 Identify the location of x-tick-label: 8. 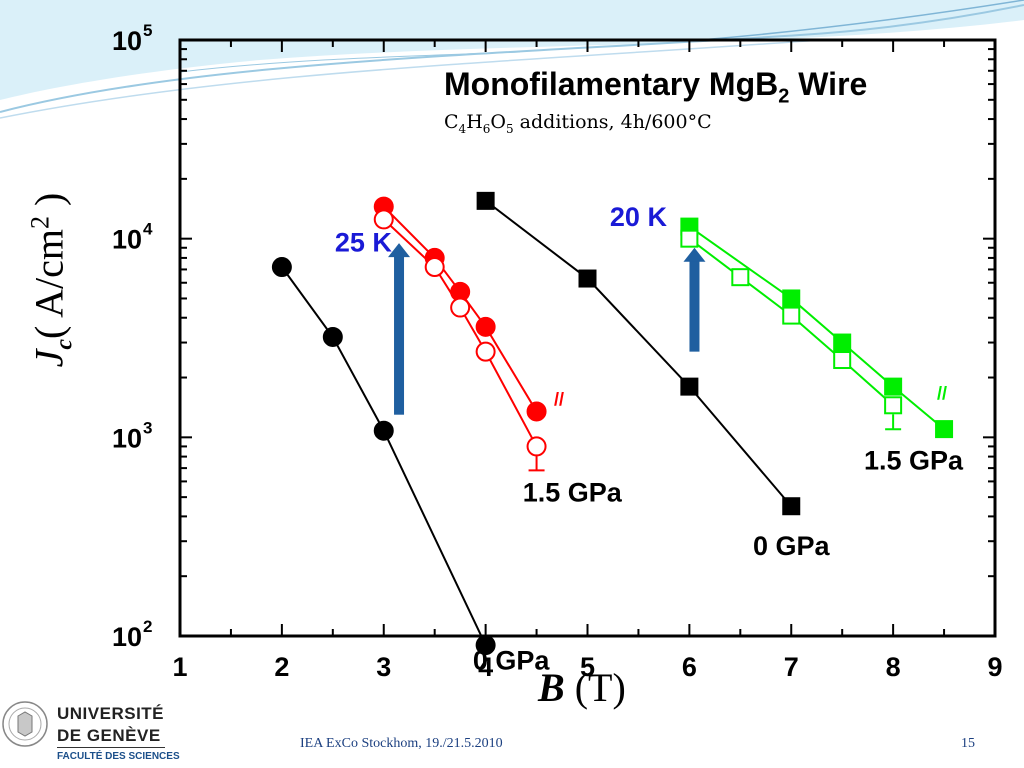
(893, 667).